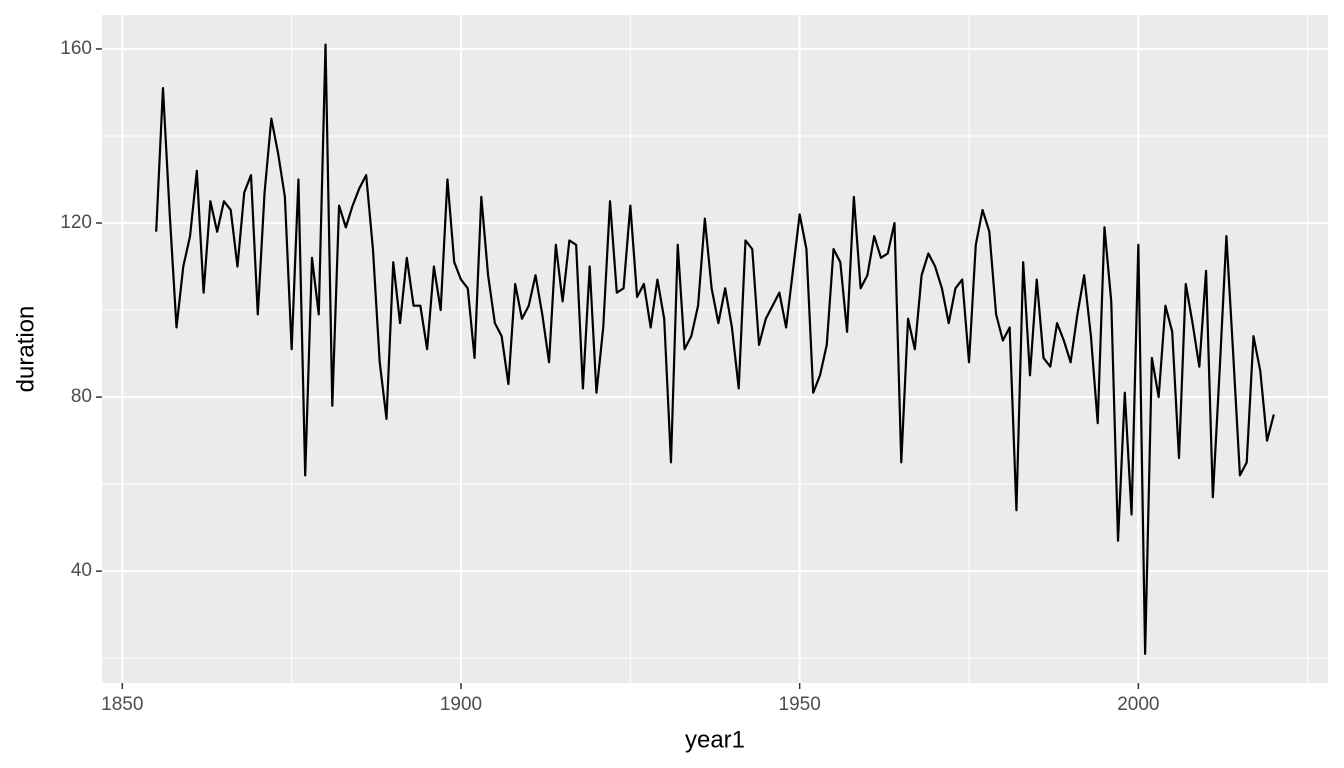 The width and height of the screenshot is (1344, 768). What do you see at coordinates (715, 739) in the screenshot?
I see `x-axis-title: year1` at bounding box center [715, 739].